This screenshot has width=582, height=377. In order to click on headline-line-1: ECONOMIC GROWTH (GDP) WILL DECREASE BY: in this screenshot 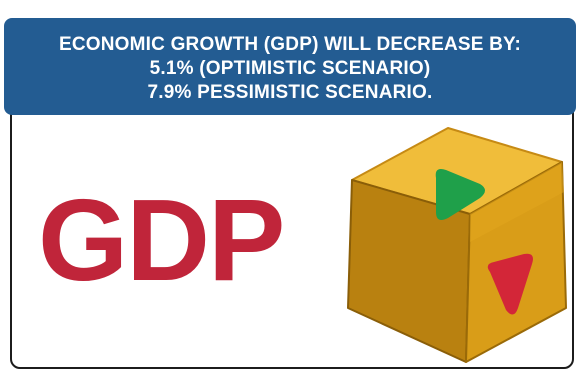, I will do `click(290, 44)`.